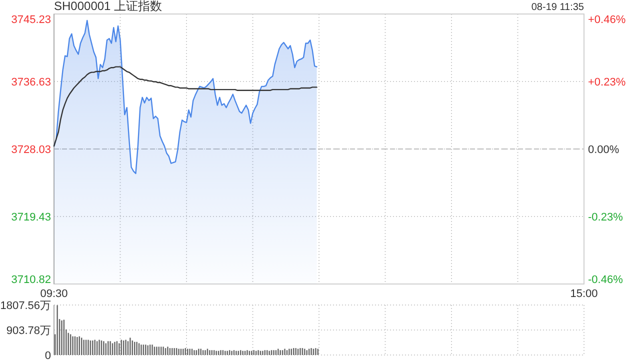 This screenshot has height=360, width=640. Describe the element at coordinates (606, 218) in the screenshot. I see `y2-tick-label: -0.23%` at that location.